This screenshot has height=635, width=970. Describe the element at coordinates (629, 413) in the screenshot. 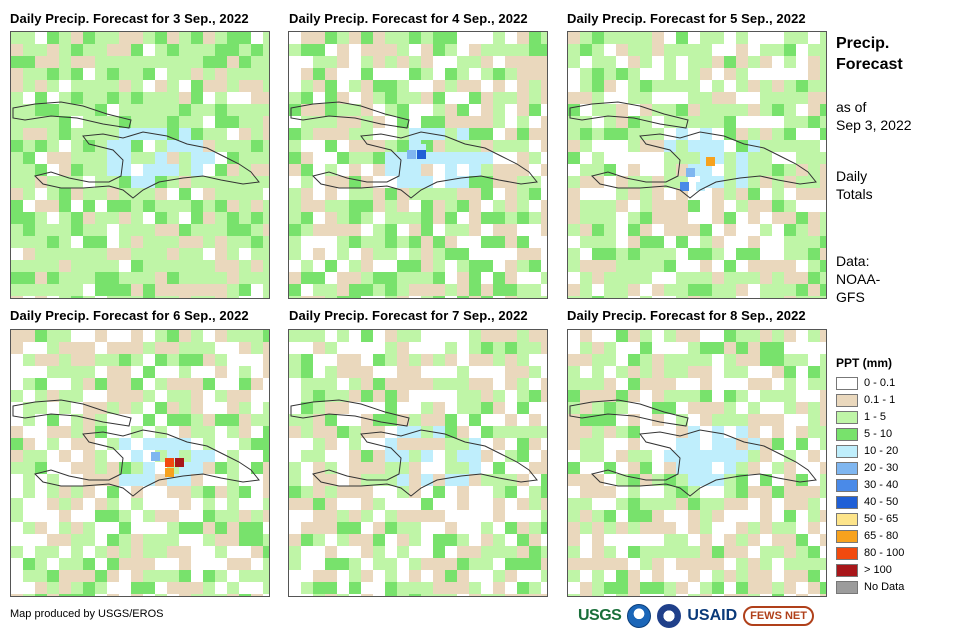

I see `cuba-coastline` at that location.